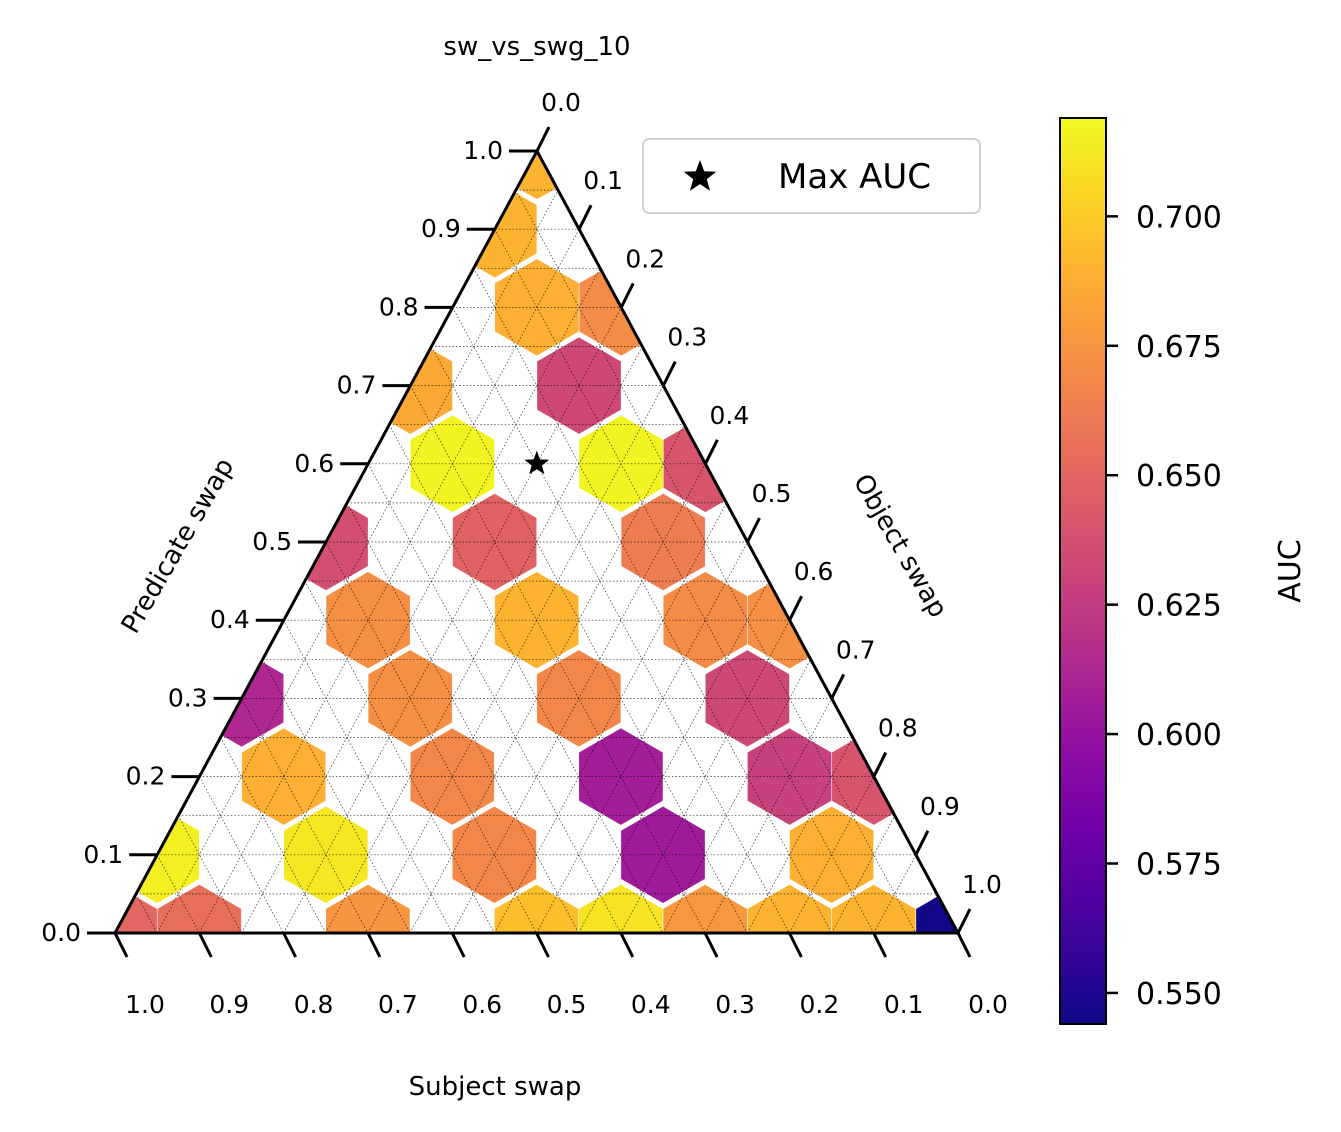 Image resolution: width=1341 pixels, height=1132 pixels. What do you see at coordinates (1290, 570) in the screenshot?
I see `colorbar-label: AUC` at bounding box center [1290, 570].